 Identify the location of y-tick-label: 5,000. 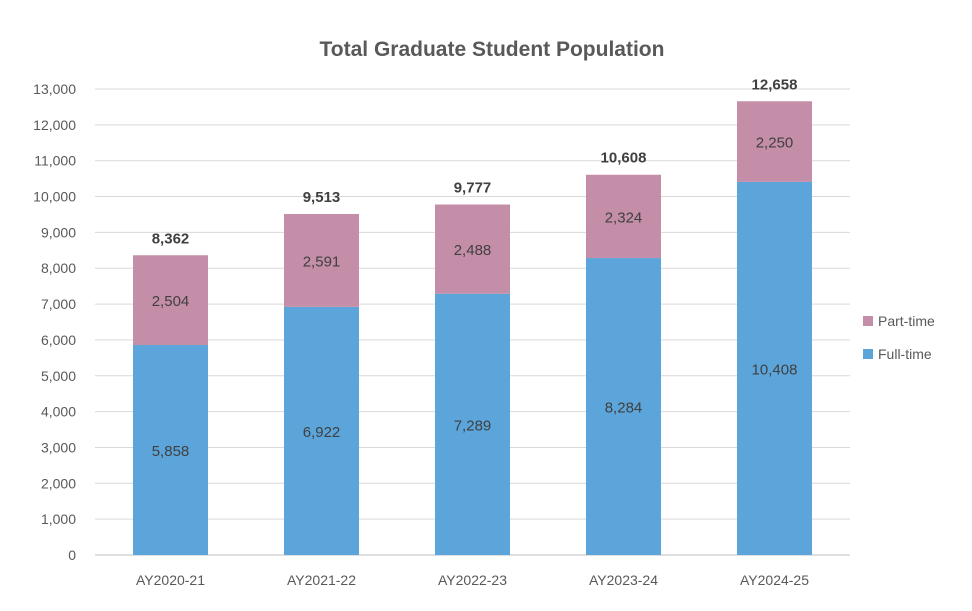
(58, 376).